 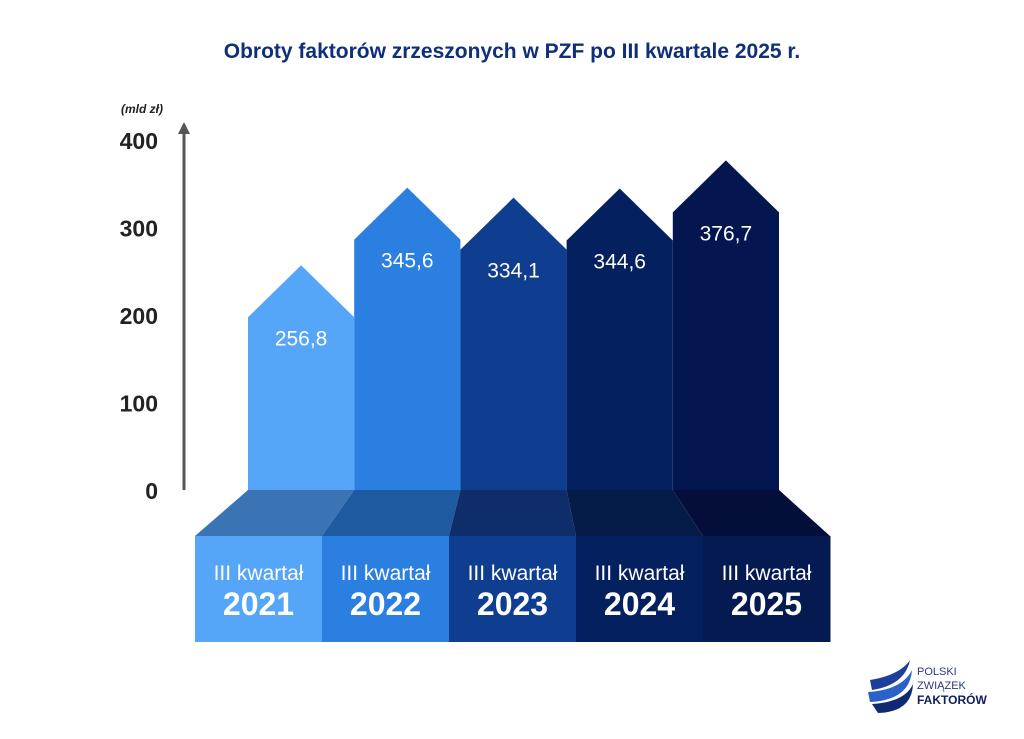 I want to click on value-label: 345,6, so click(x=407, y=261).